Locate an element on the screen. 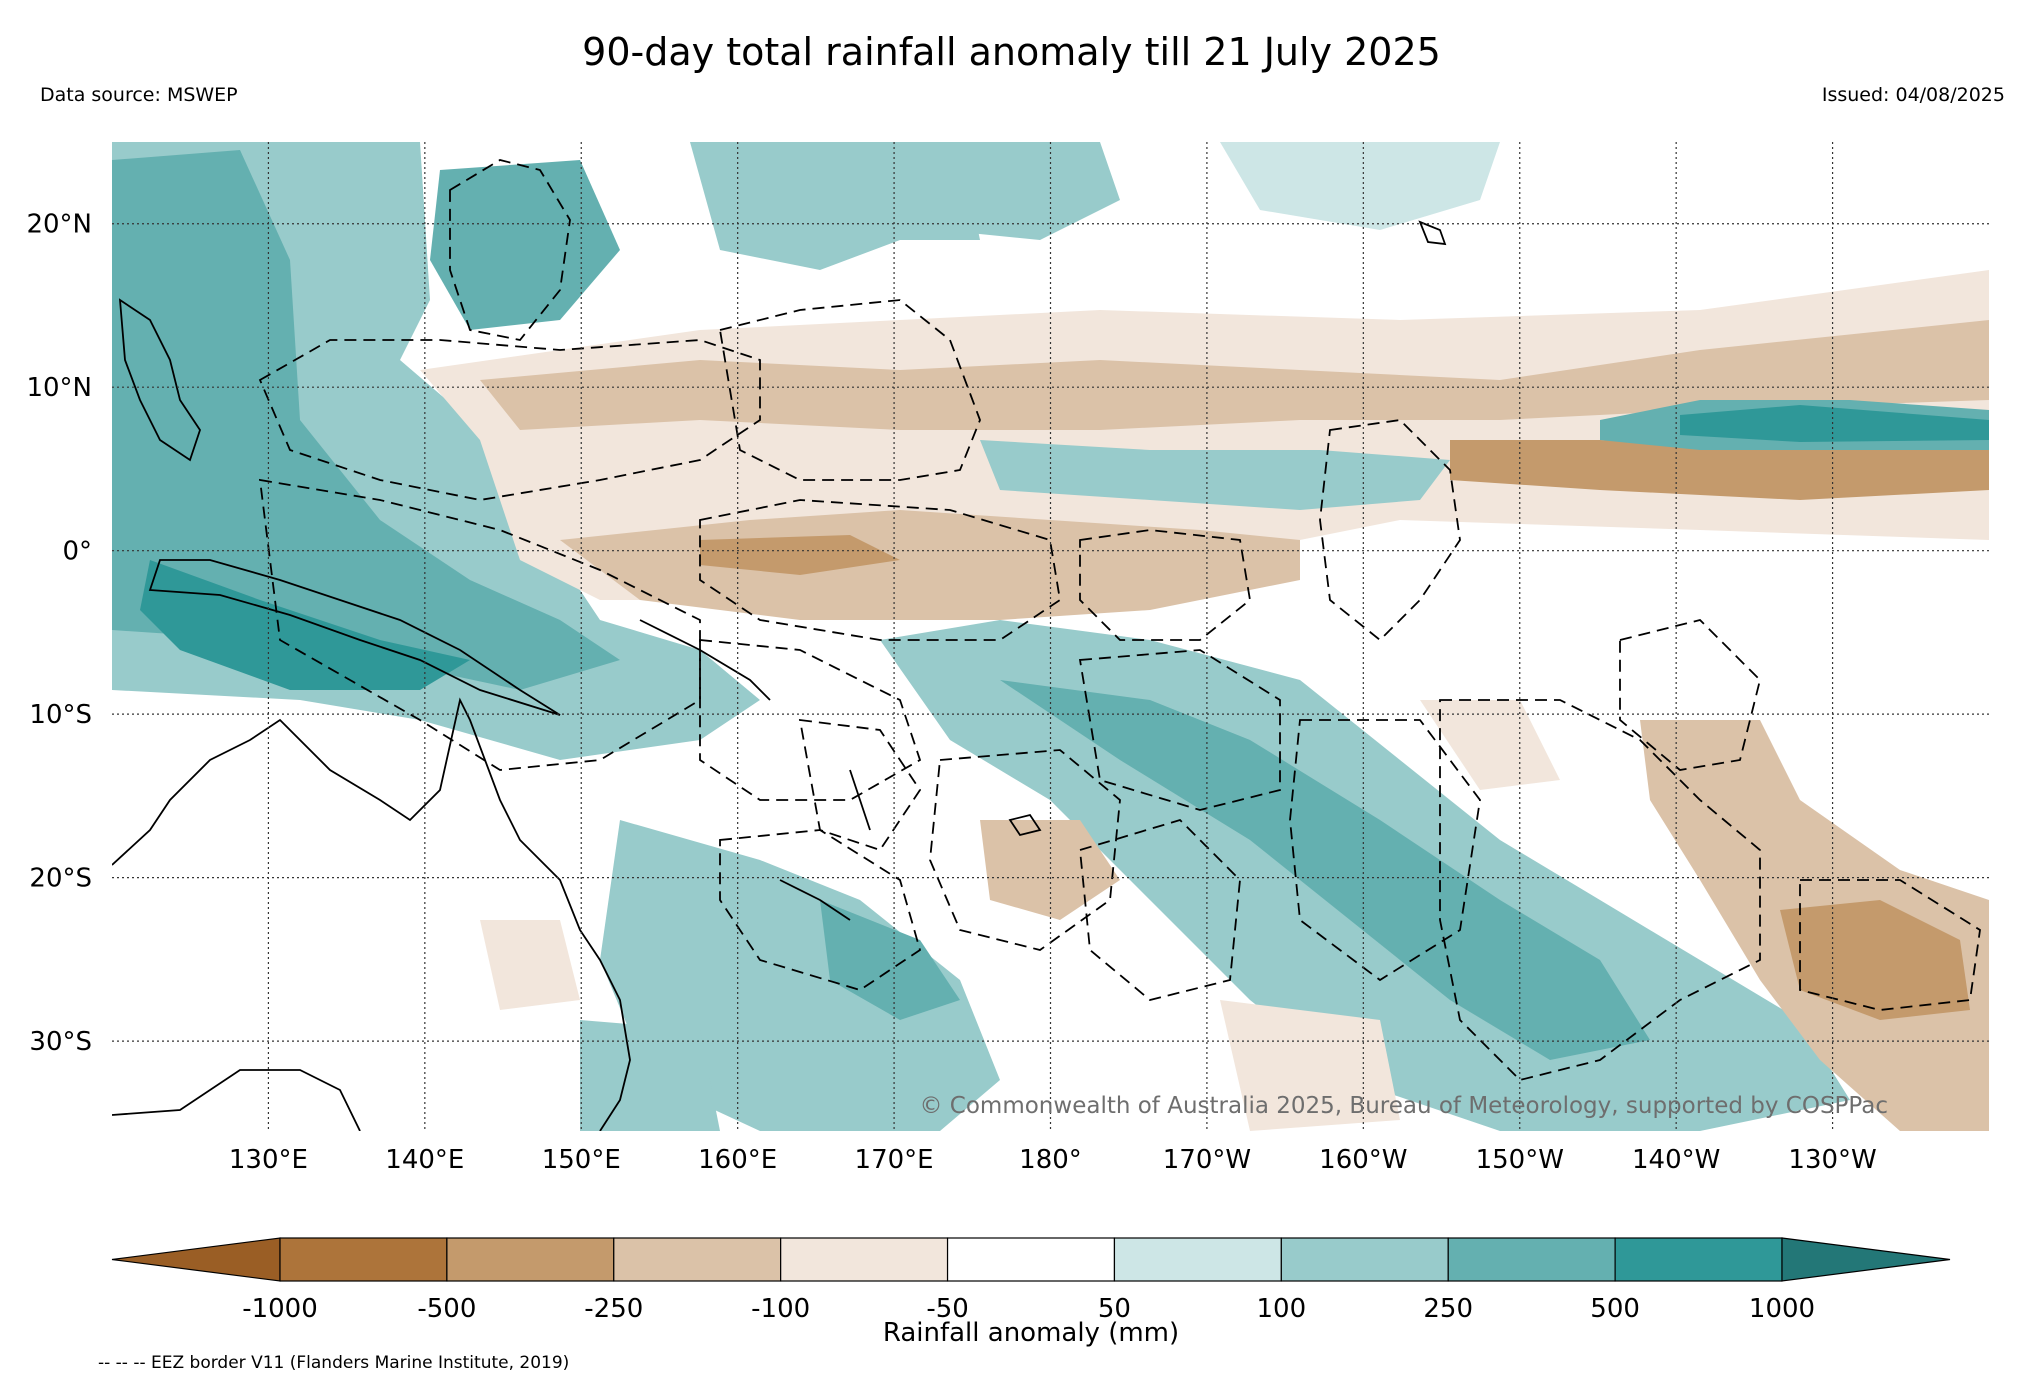  eez-cook-islands is located at coordinates (1385, 850).